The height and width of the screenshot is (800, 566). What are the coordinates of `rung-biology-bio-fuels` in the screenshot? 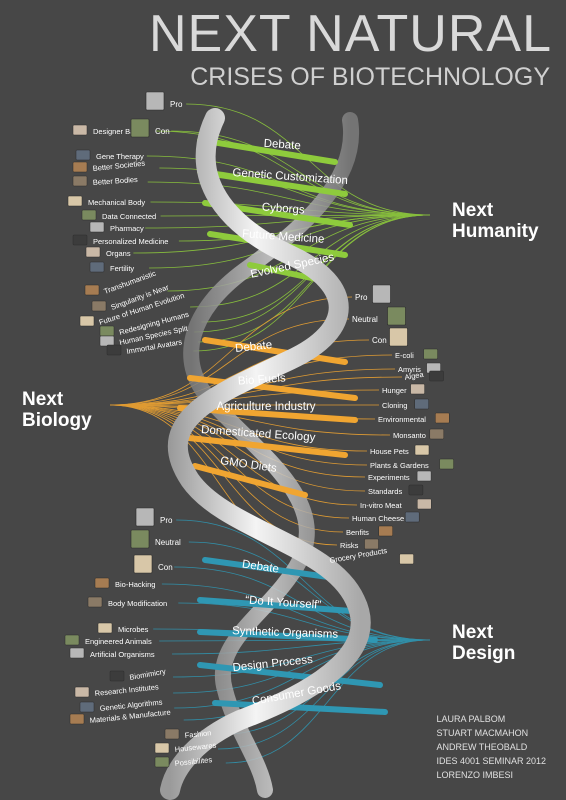 It's located at (272, 388).